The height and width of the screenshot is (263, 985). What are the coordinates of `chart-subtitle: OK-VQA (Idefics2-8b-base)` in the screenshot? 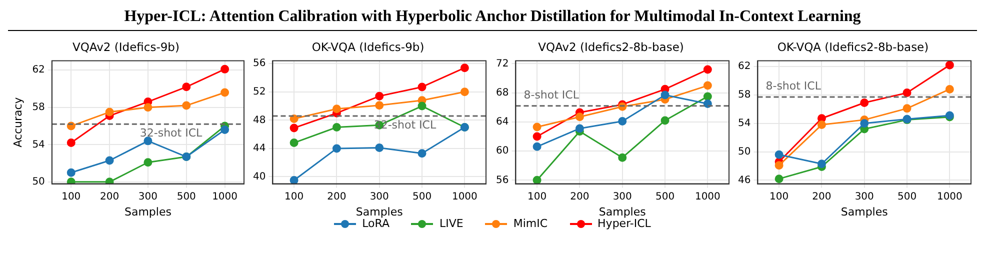 It's located at (853, 47).